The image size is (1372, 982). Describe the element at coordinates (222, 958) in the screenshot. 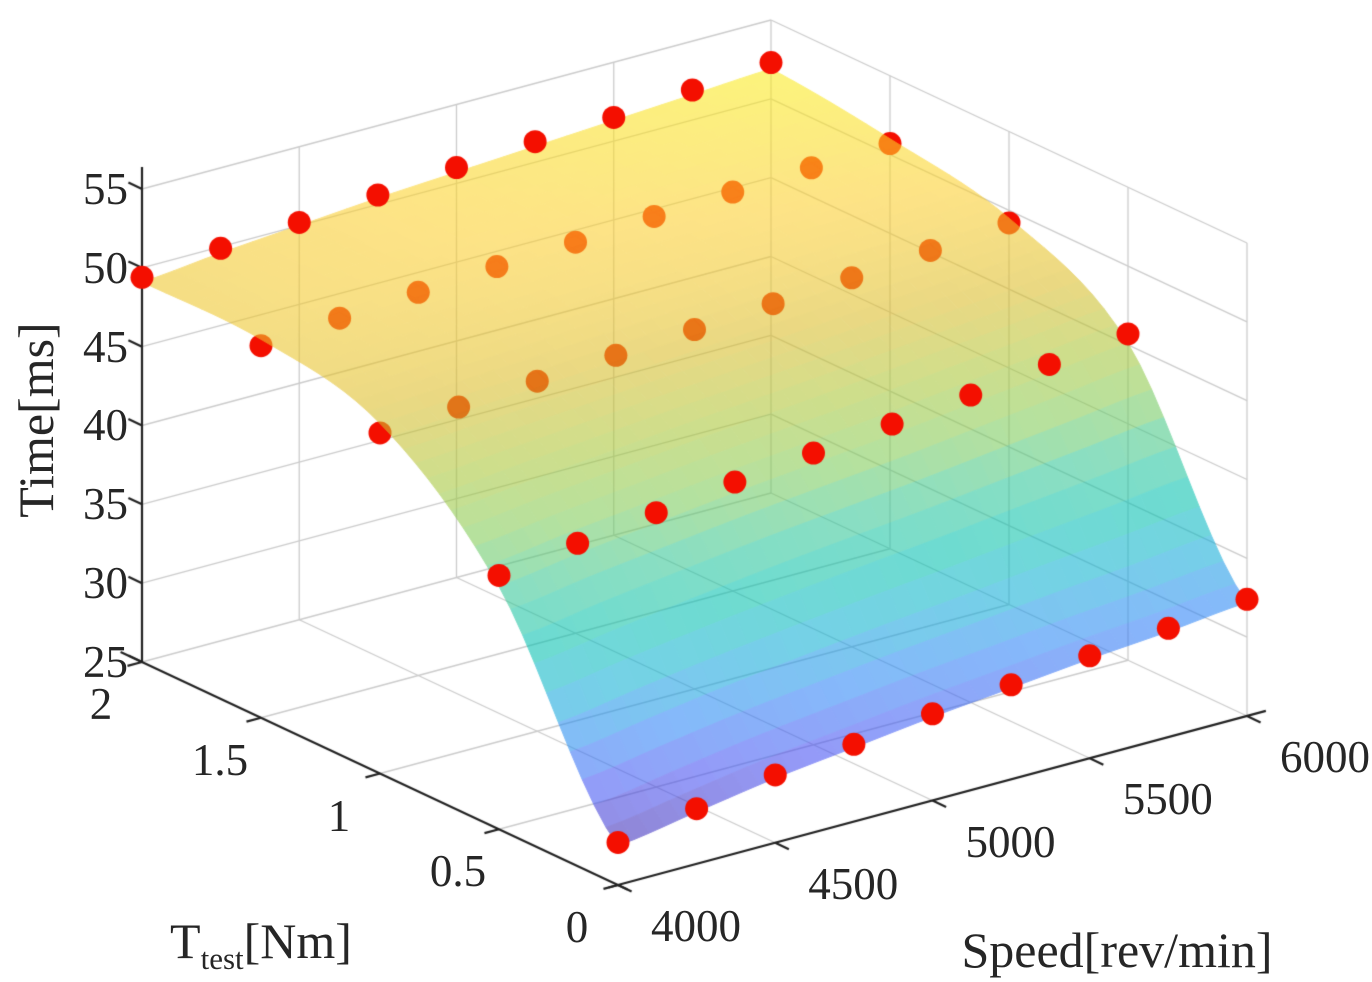

I see `y-axis-label-subscript: test` at that location.